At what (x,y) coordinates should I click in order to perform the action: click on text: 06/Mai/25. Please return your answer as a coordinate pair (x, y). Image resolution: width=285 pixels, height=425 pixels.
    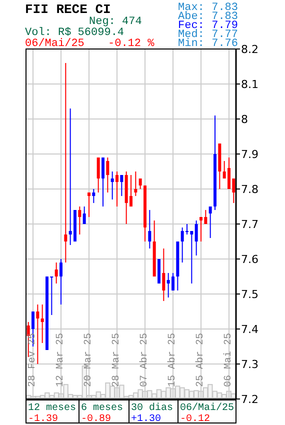
    Looking at the image, I should click on (207, 408).